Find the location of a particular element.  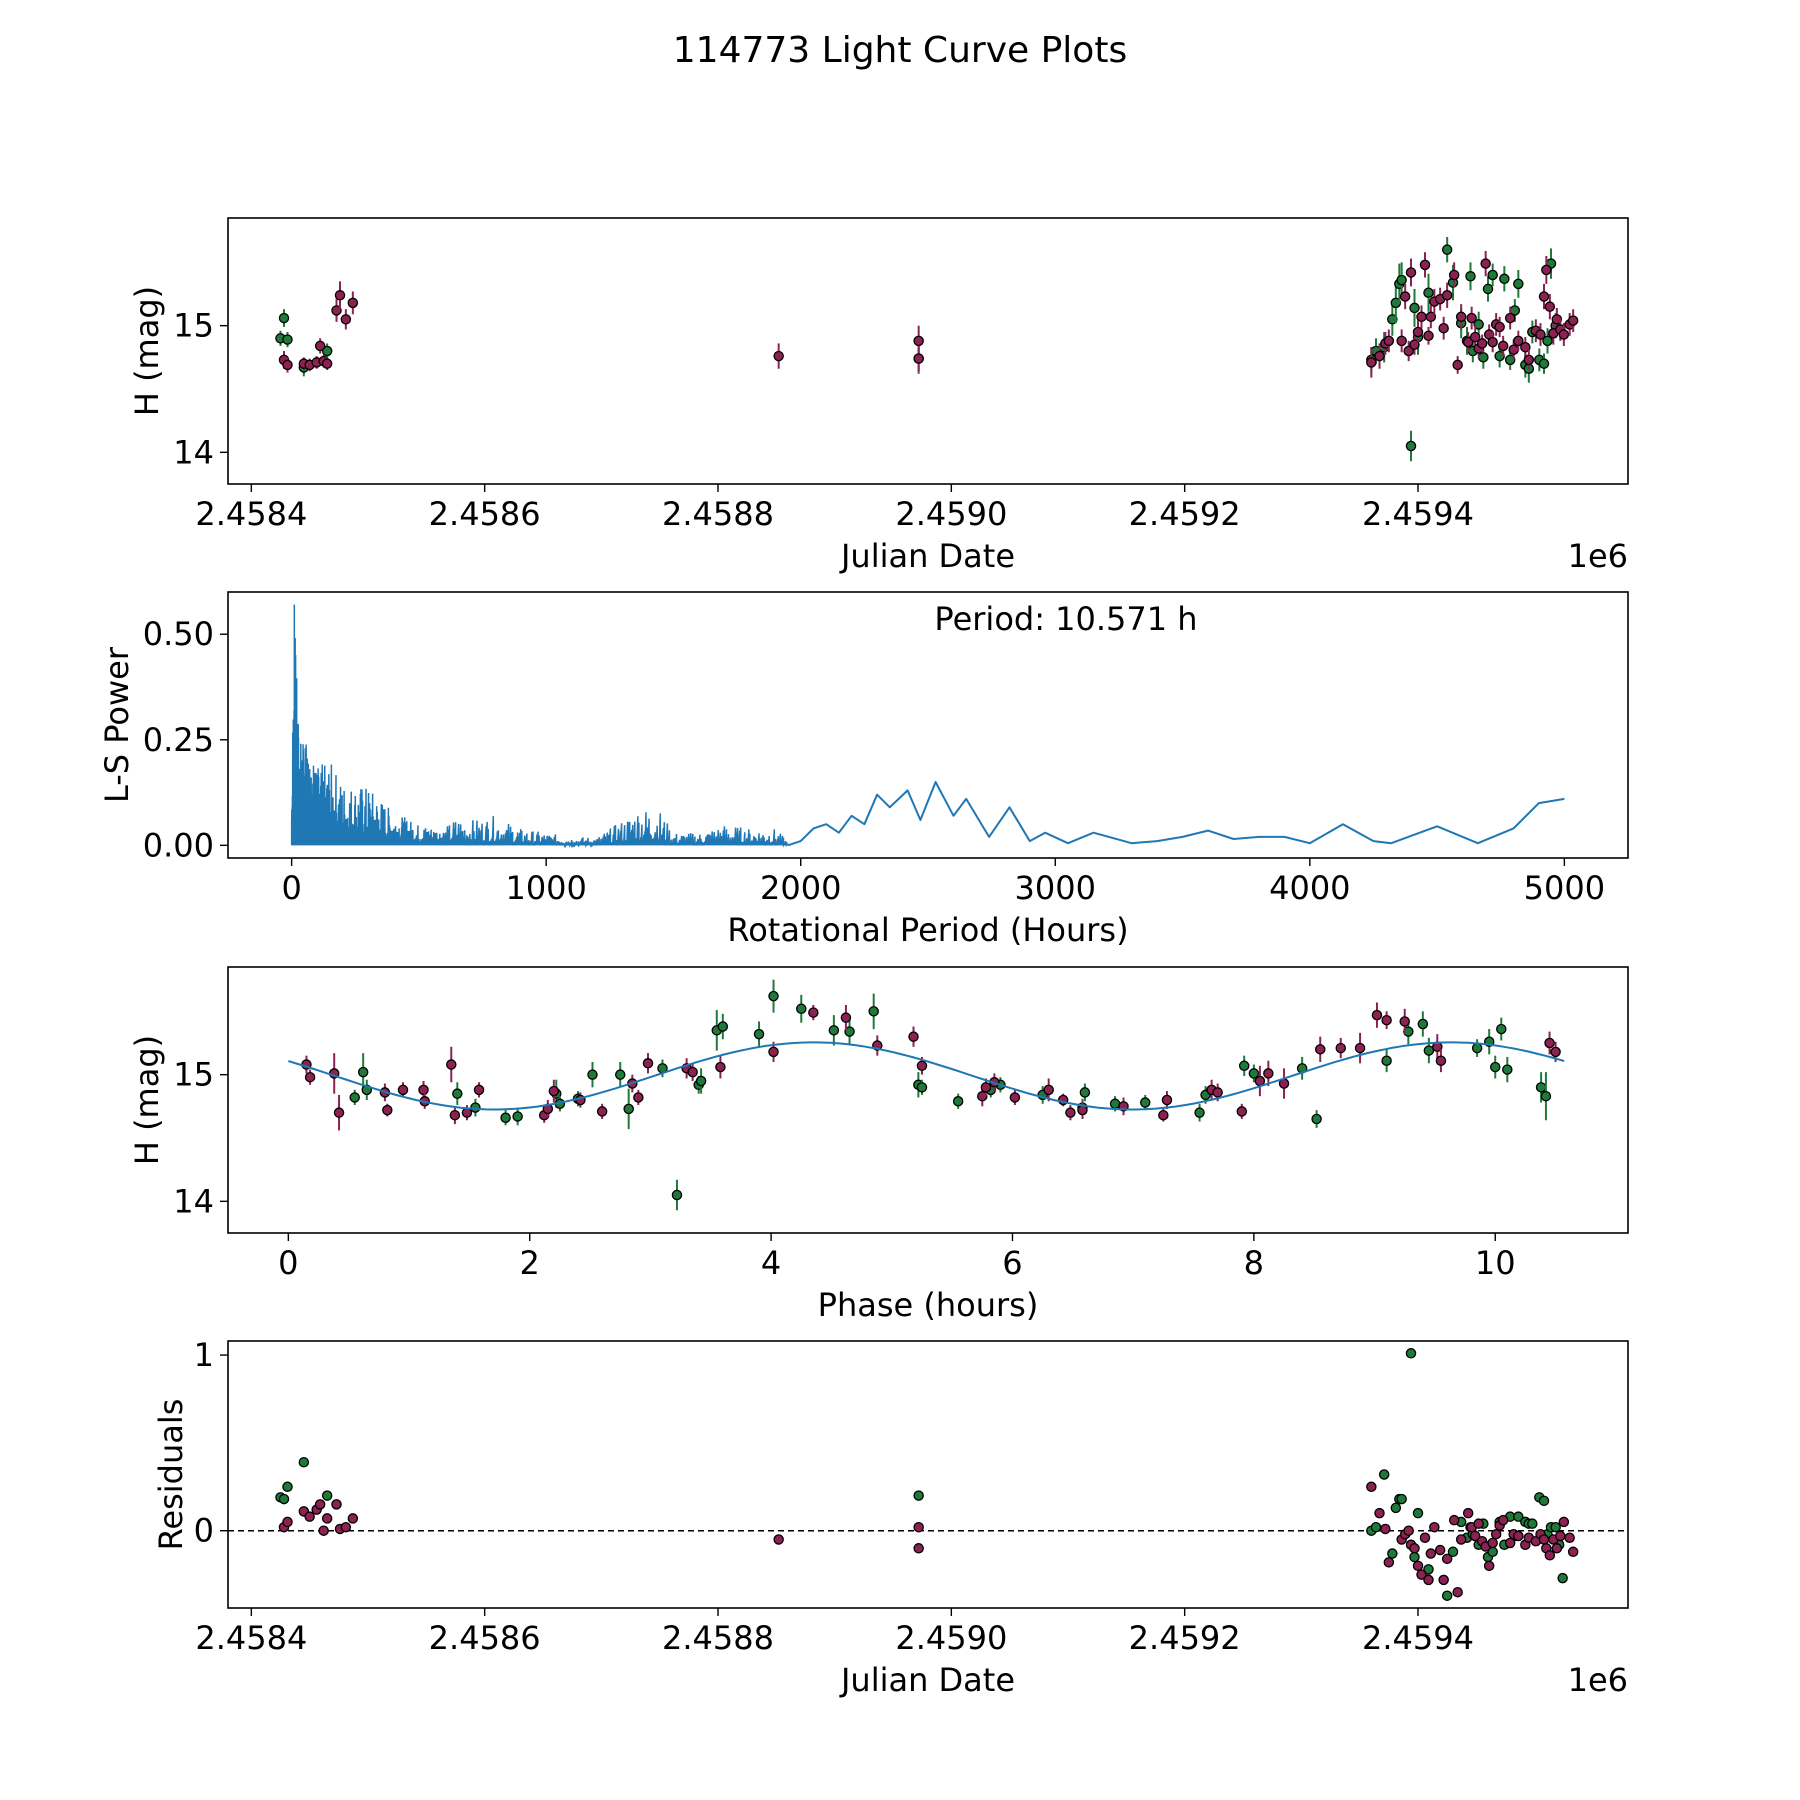

y-tick-label: 14 is located at coordinates (193, 452).